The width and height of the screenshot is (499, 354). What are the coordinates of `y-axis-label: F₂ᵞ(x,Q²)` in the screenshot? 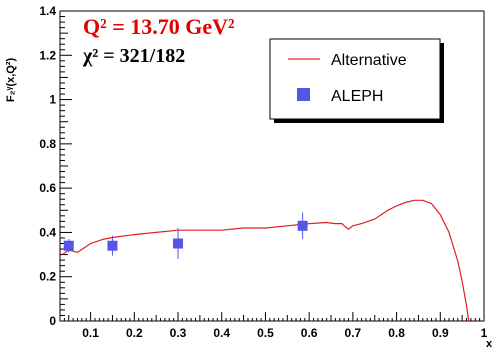 It's located at (11, 79).